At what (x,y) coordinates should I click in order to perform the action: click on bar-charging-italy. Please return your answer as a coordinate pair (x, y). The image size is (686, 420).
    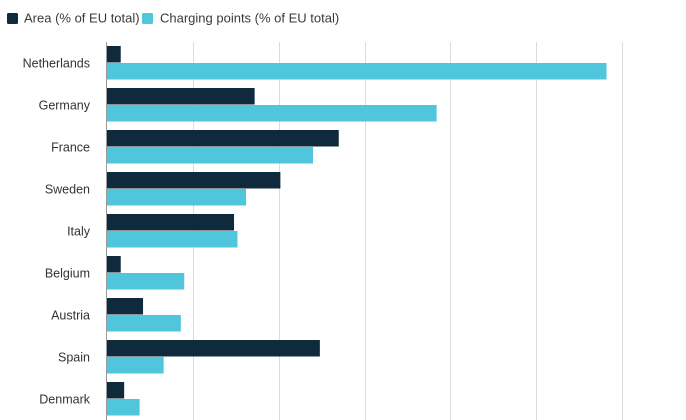
    Looking at the image, I should click on (172, 239).